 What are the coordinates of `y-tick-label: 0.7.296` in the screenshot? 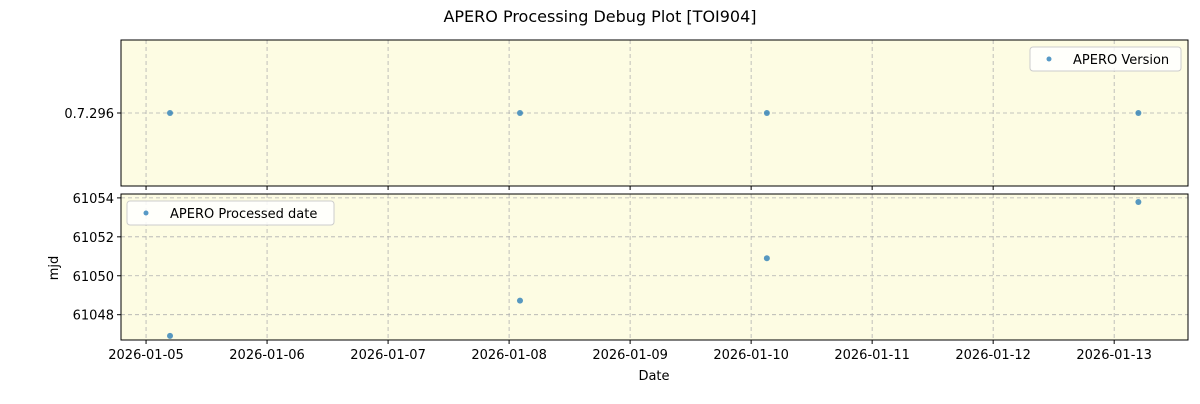 It's located at (89, 114).